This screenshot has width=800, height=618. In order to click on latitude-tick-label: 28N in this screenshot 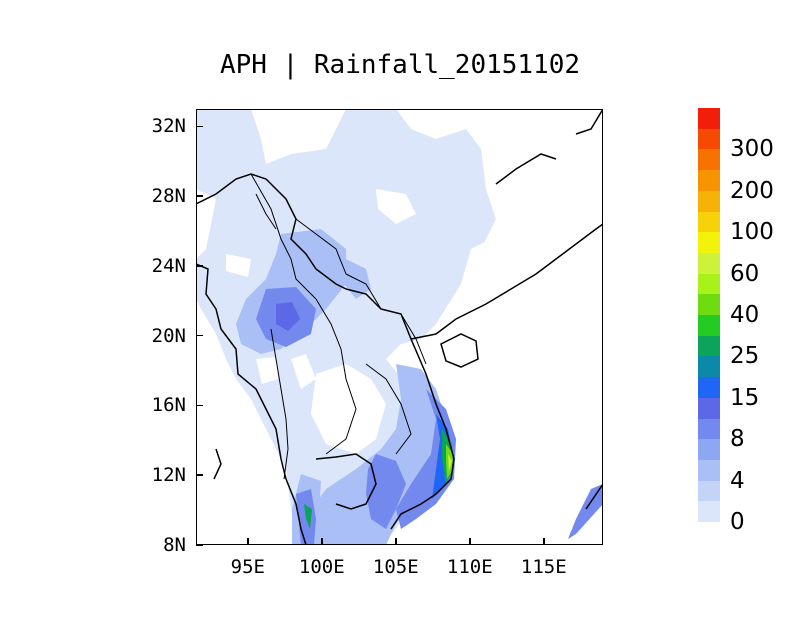, I will do `click(168, 196)`.